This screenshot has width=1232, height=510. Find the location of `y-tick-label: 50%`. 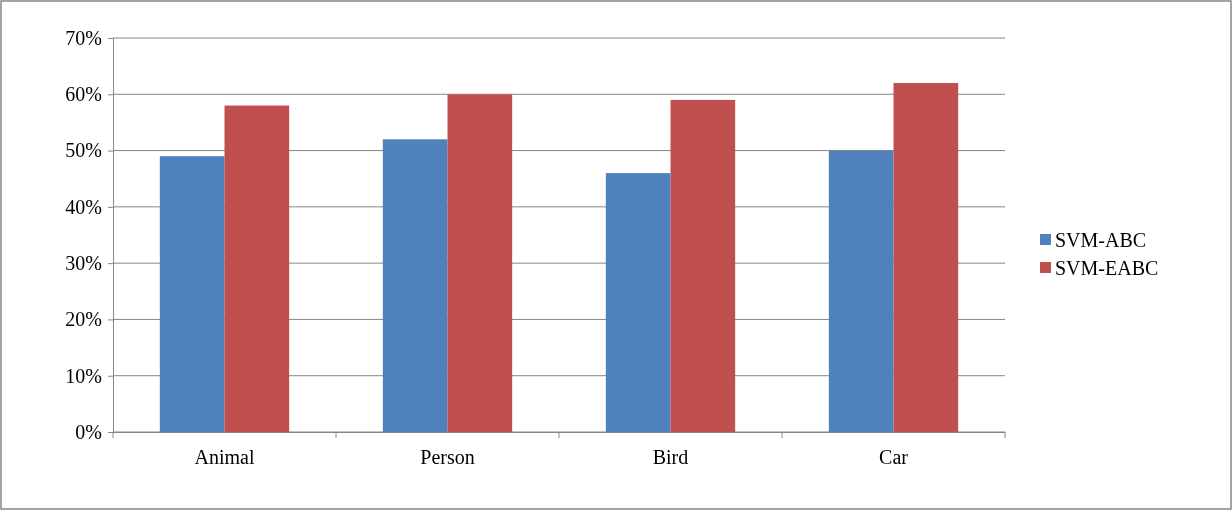

y-tick-label: 50% is located at coordinates (83, 150).